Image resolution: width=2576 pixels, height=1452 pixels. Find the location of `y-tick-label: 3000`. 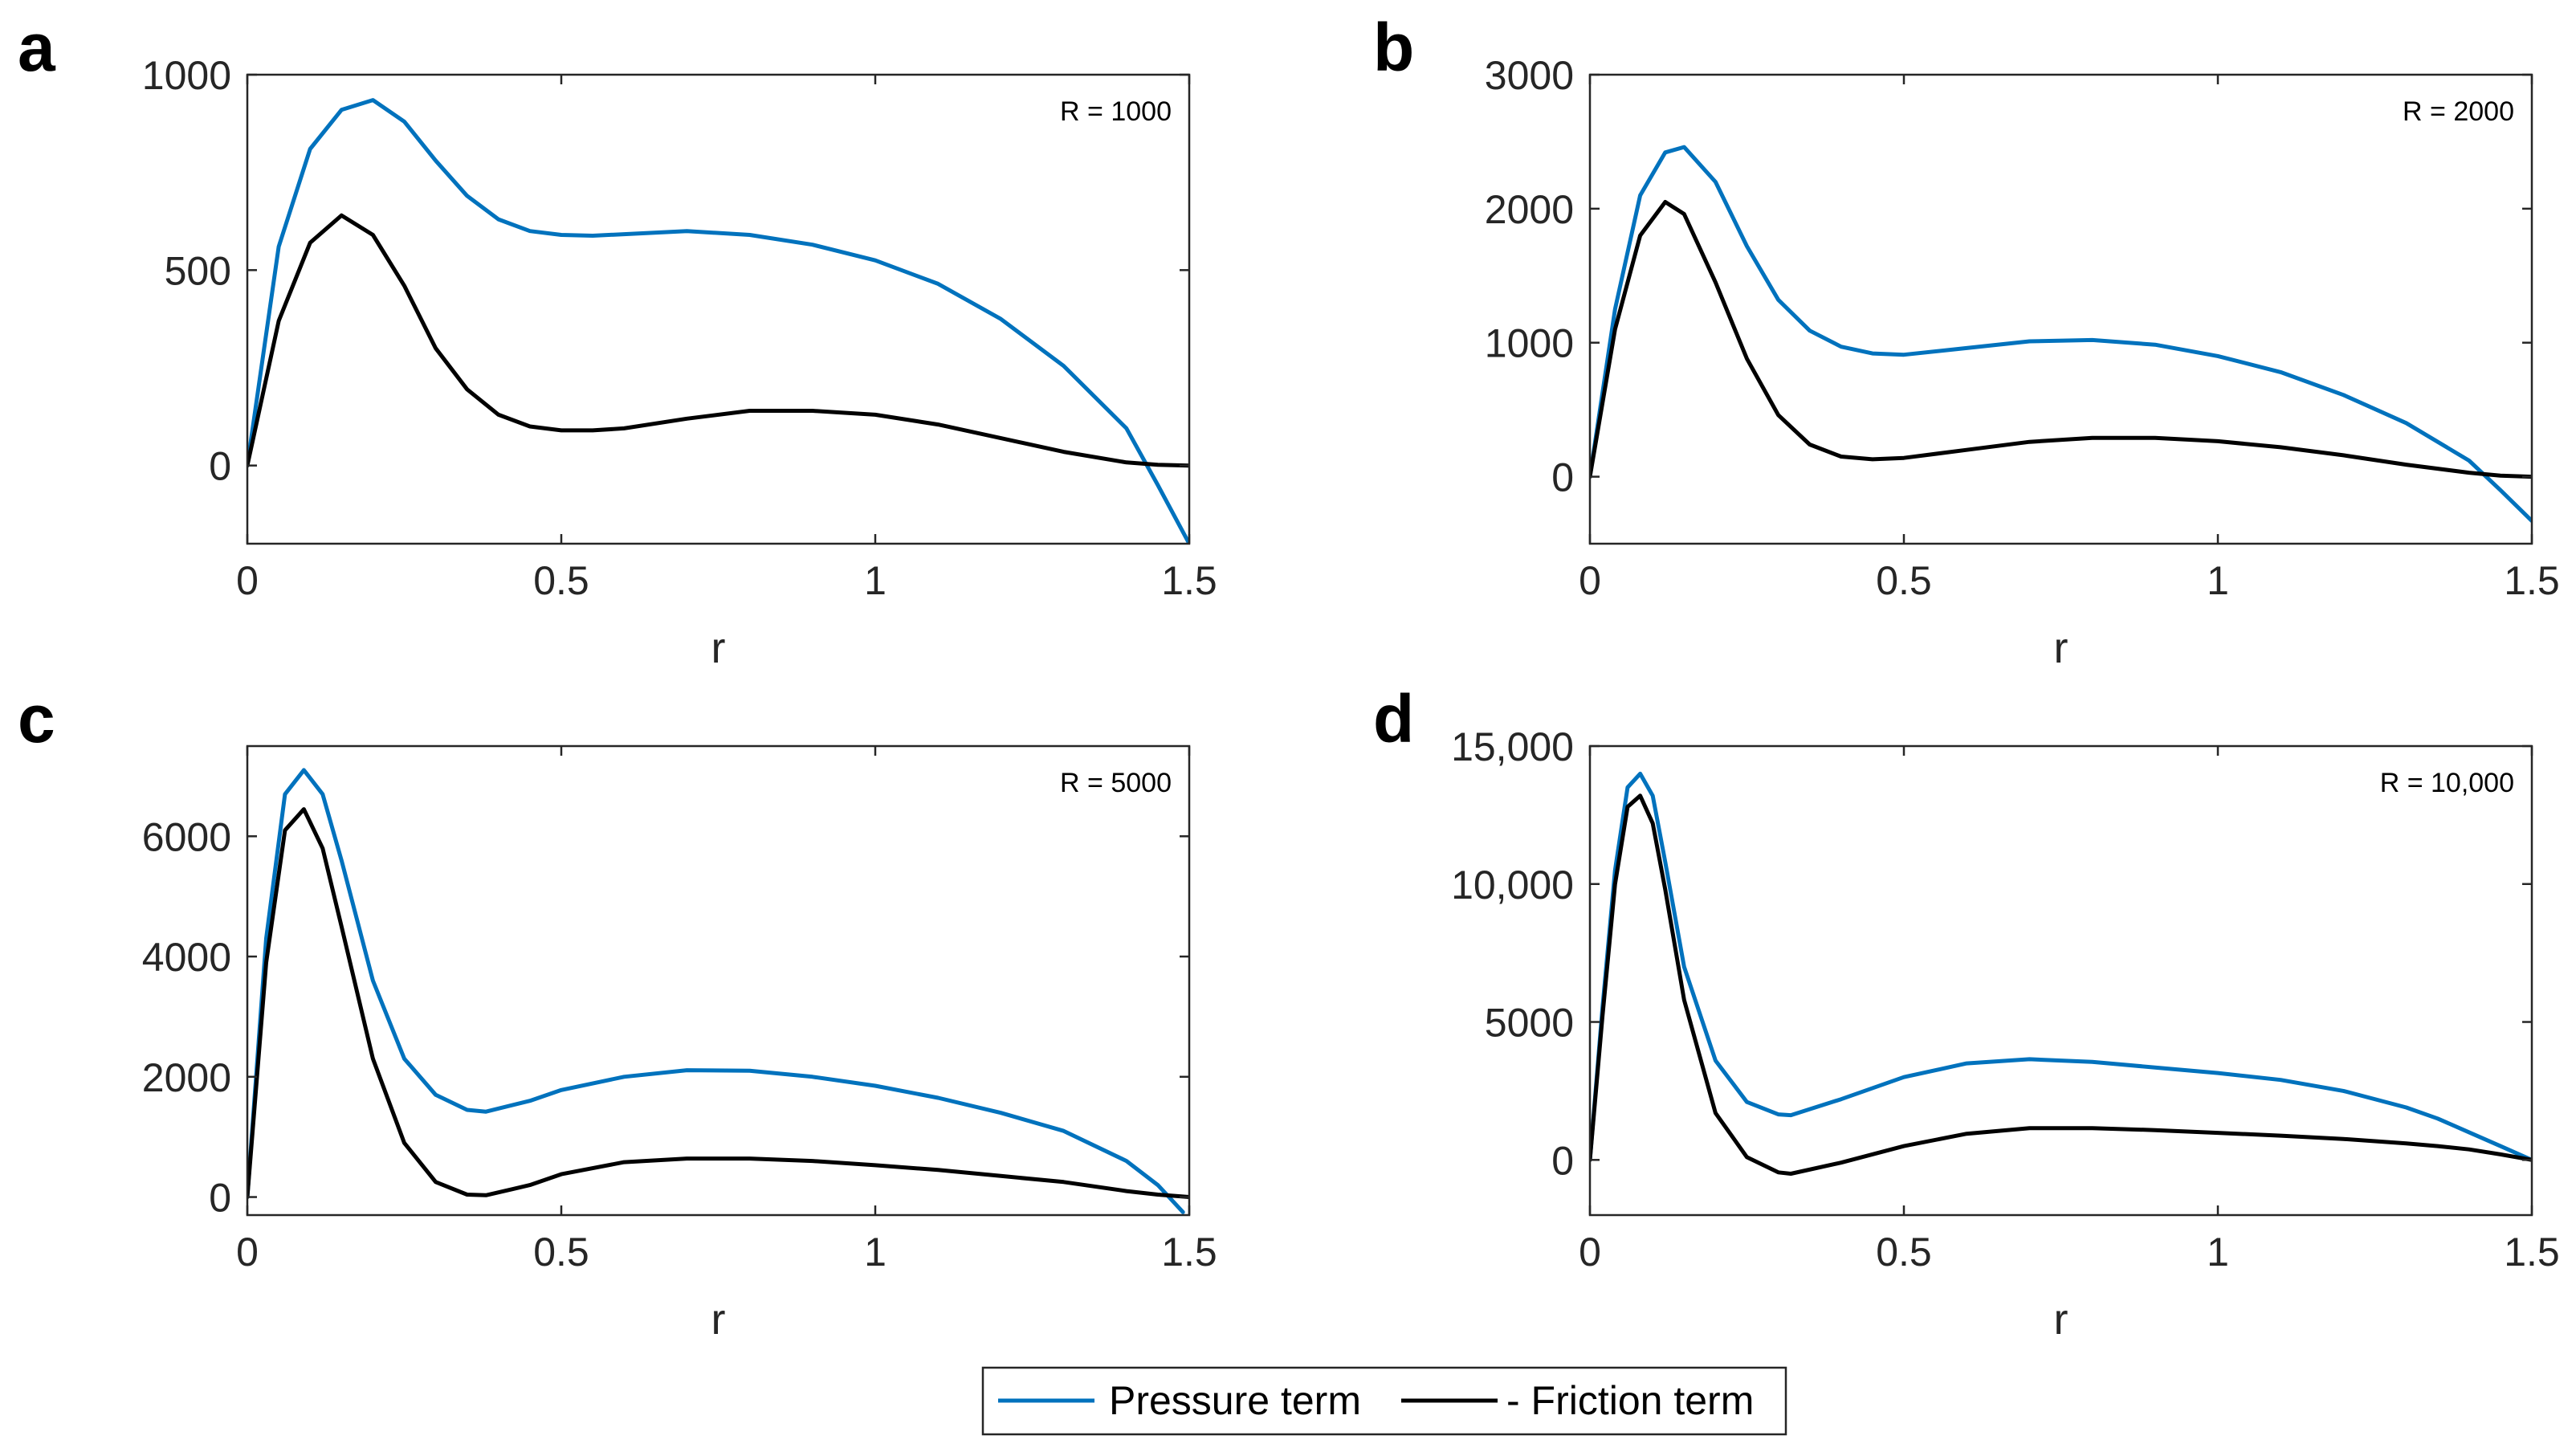

y-tick-label: 3000 is located at coordinates (1529, 75).